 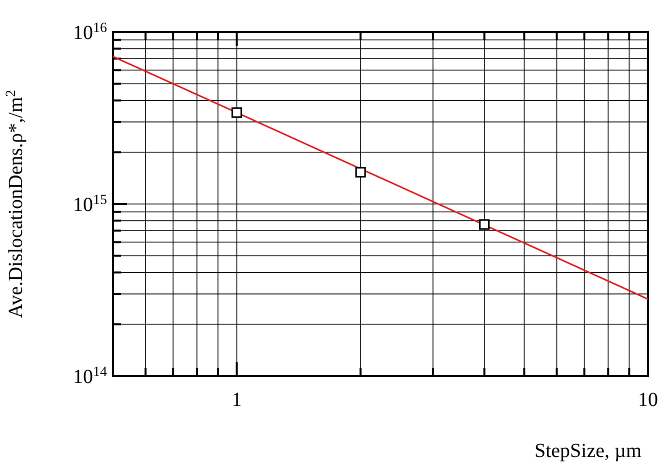 What do you see at coordinates (90, 32) in the screenshot?
I see `y-tick-label: 10$^{16}$` at bounding box center [90, 32].